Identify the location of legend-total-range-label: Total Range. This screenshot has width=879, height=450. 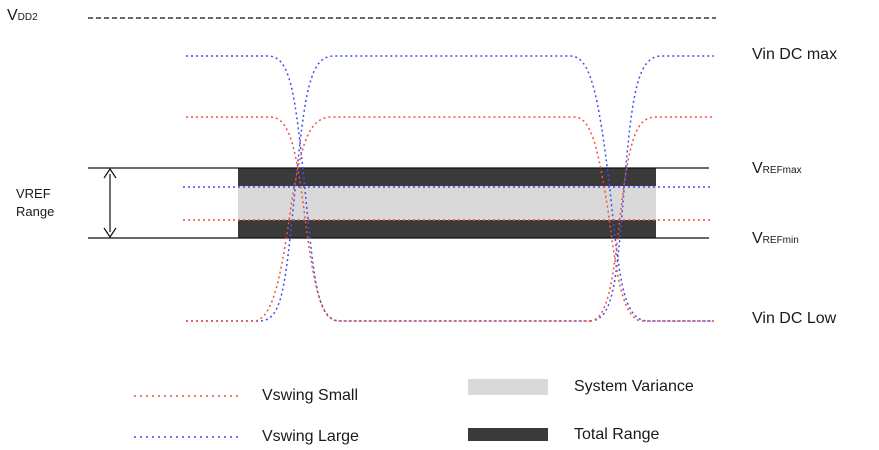
(617, 434).